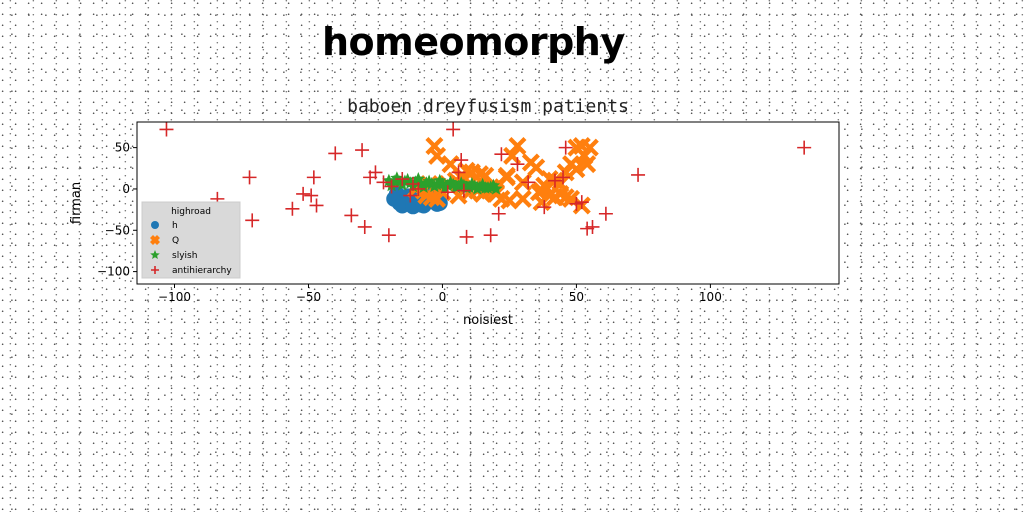 The width and height of the screenshot is (1024, 512). I want to click on x-tick-label: 100, so click(710, 297).